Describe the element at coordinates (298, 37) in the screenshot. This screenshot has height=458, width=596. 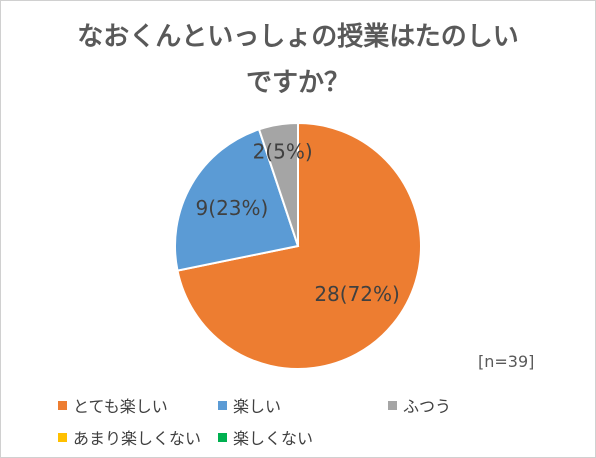
I see `chart-title-line1: なおくんといっしょの授業はたのしい` at that location.